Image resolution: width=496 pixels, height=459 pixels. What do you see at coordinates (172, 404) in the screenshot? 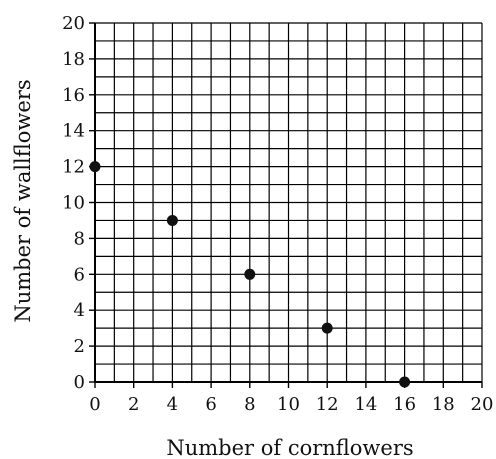
I see `x-tick-label: 4` at bounding box center [172, 404].